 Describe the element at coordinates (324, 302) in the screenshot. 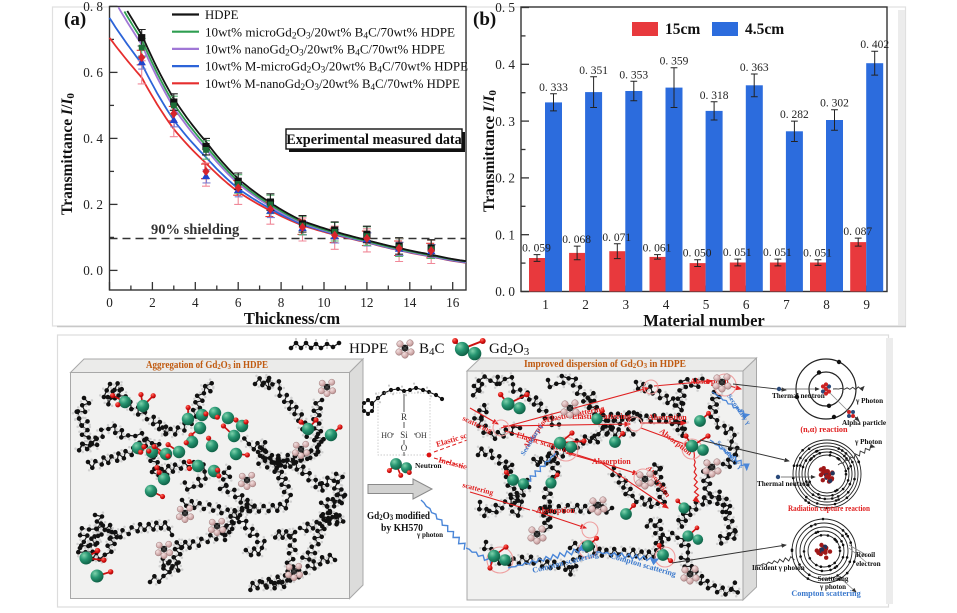

I see `svg-text: 10` at that location.